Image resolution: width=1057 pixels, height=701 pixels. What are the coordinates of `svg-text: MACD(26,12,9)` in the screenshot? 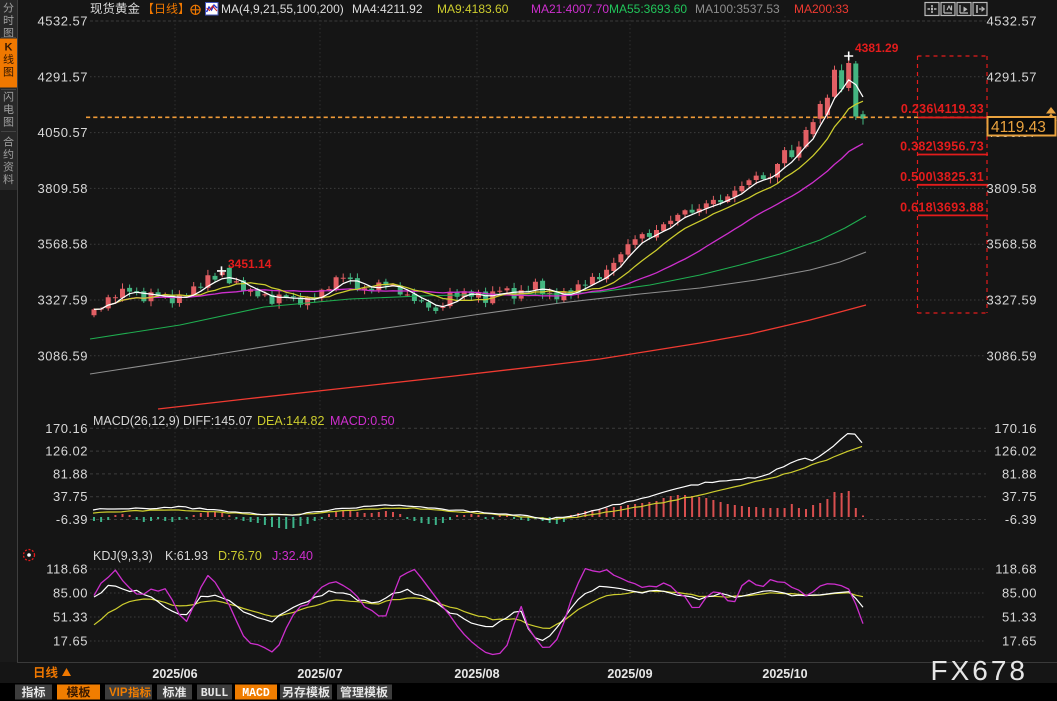 It's located at (136, 421).